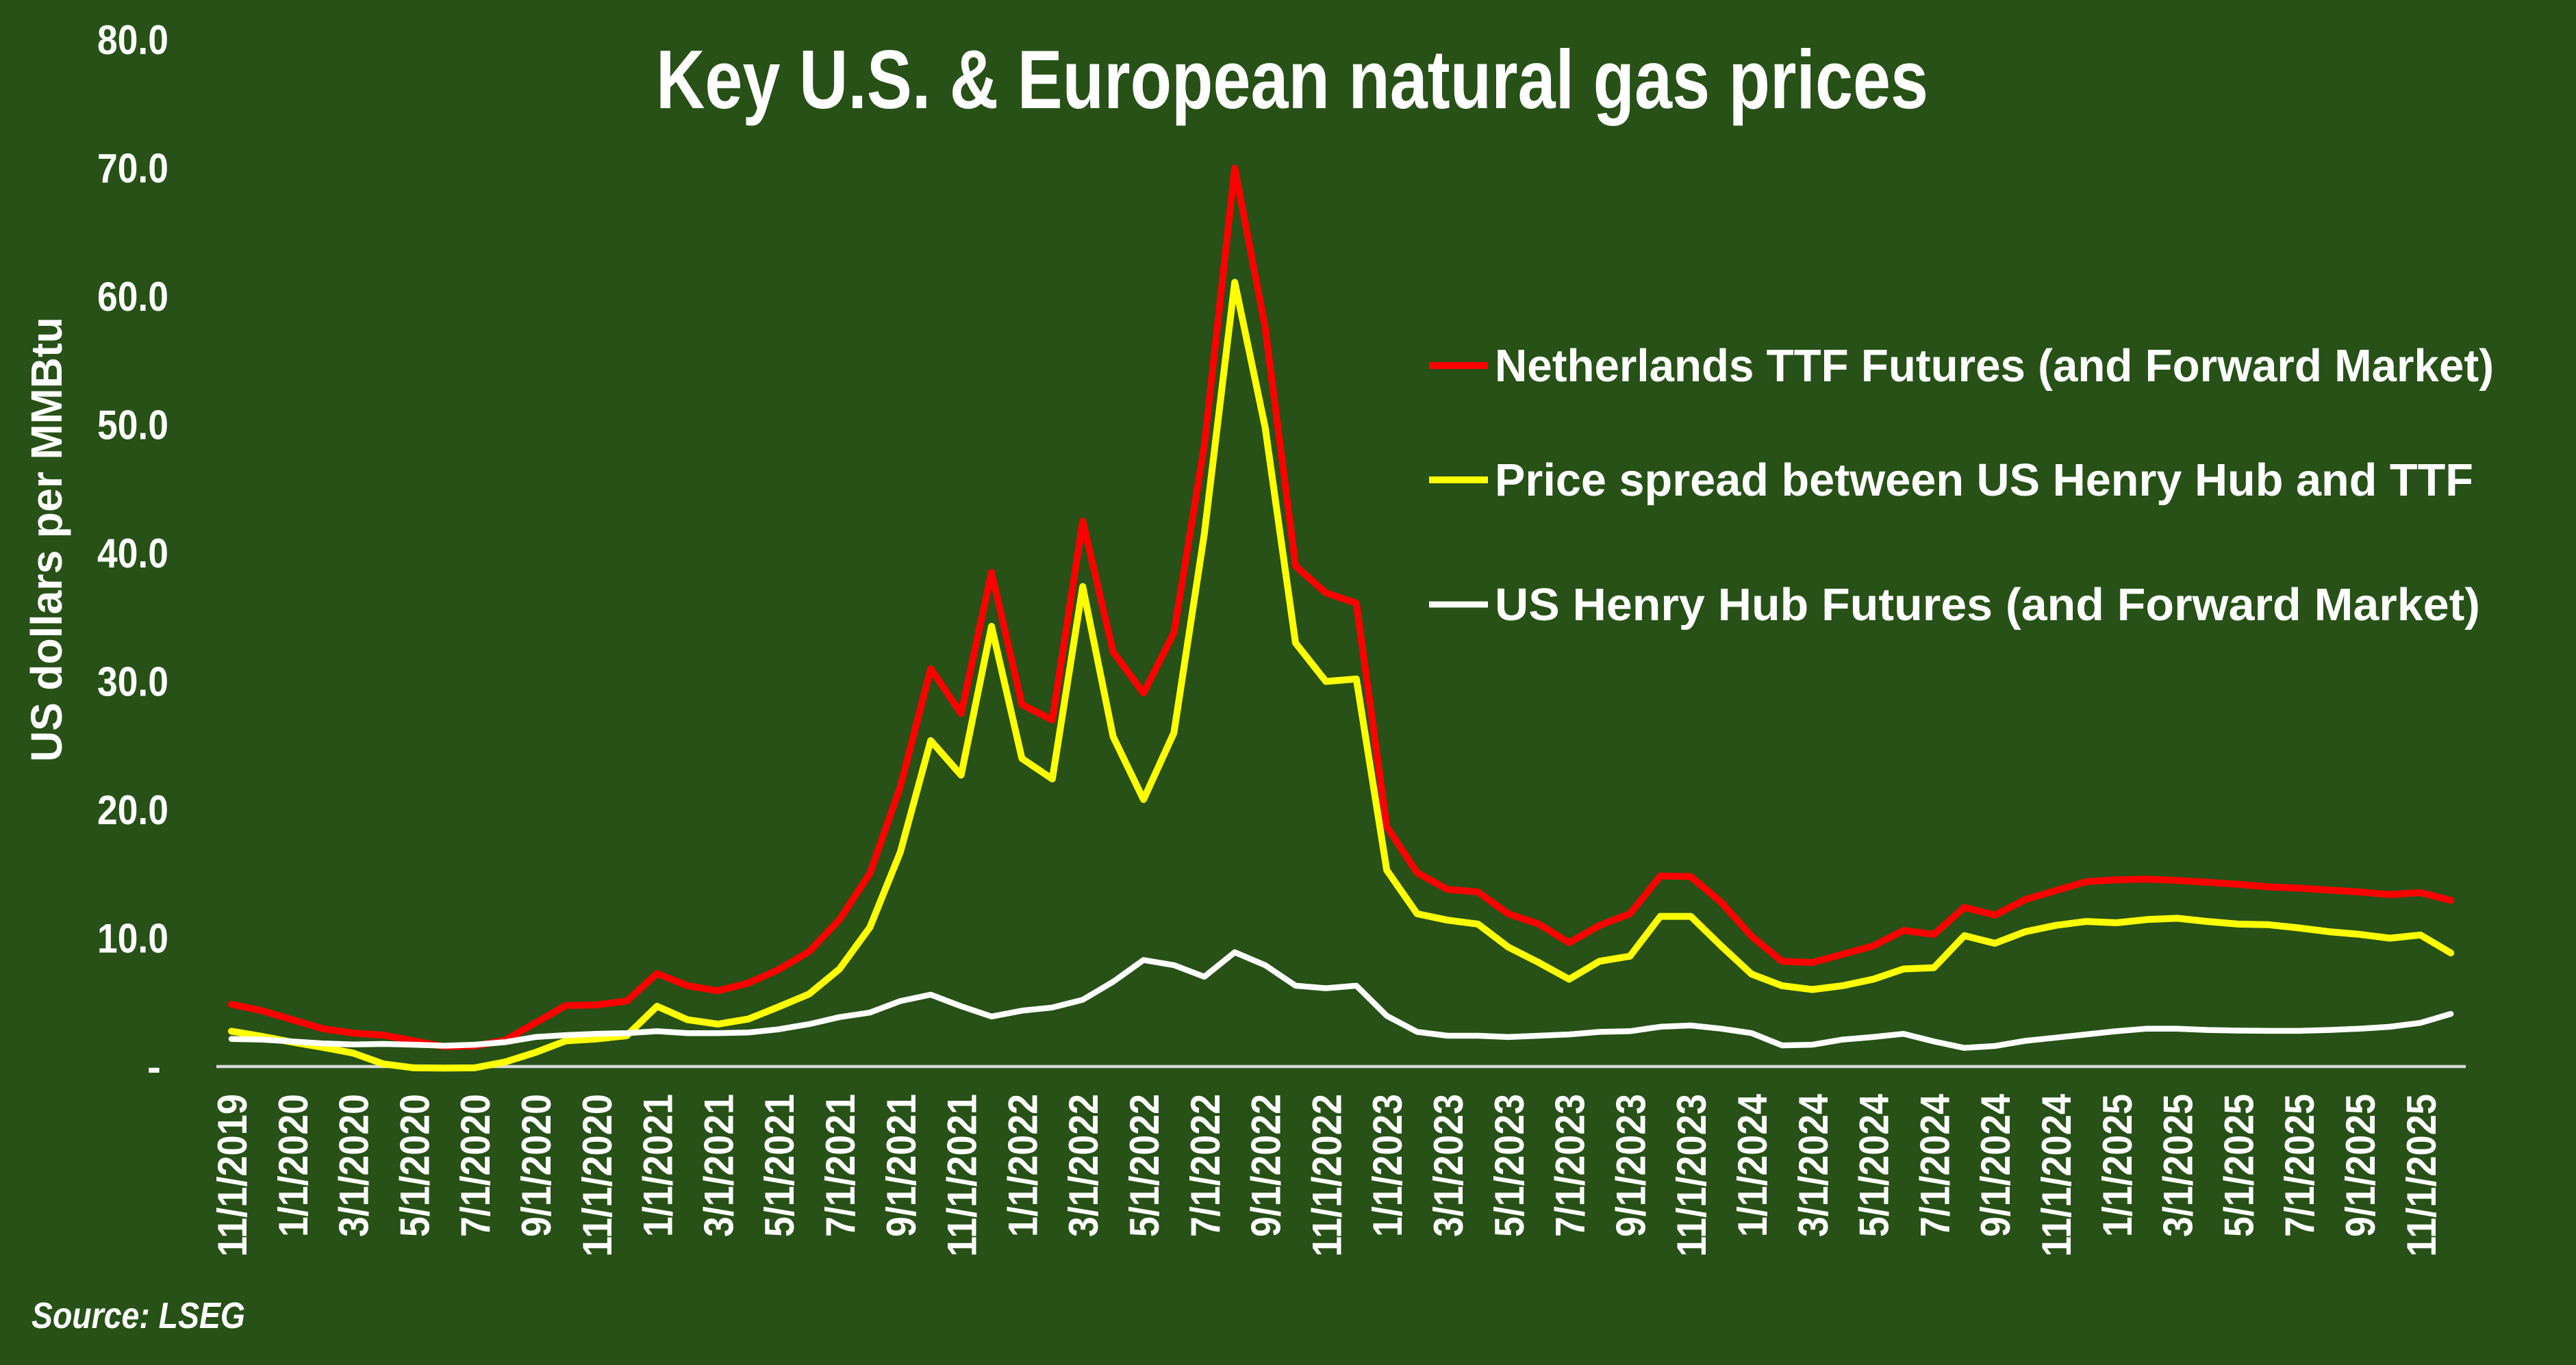 Image resolution: width=2576 pixels, height=1365 pixels. I want to click on svg-text: 9/1/2020, so click(536, 1165).